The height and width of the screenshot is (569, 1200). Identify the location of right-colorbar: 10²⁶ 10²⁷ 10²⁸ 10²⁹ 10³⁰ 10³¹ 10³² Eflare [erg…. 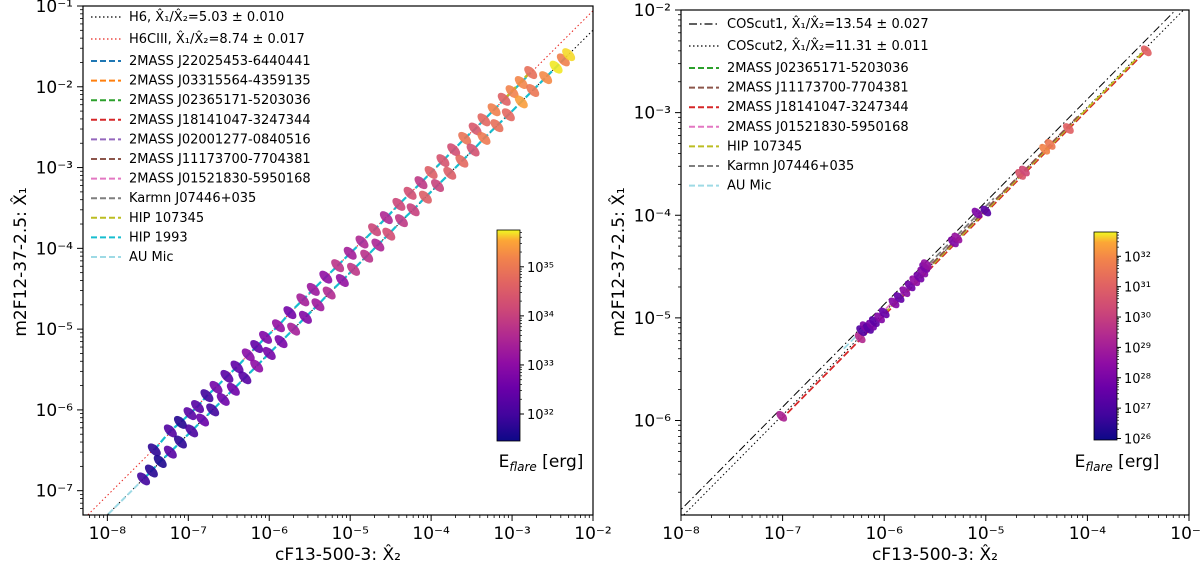
(1117, 352).